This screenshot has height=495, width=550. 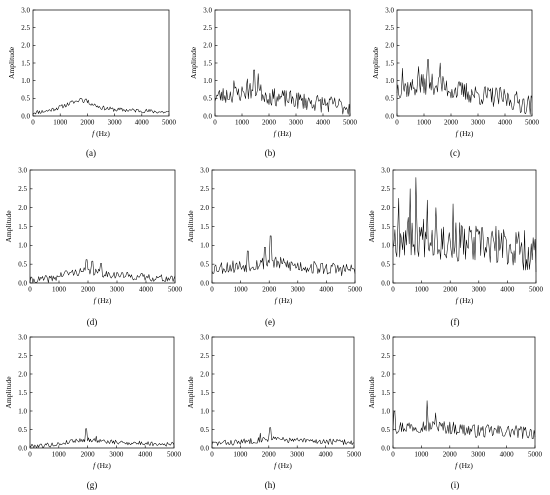 What do you see at coordinates (455, 322) in the screenshot?
I see `panel-label: (f)` at bounding box center [455, 322].